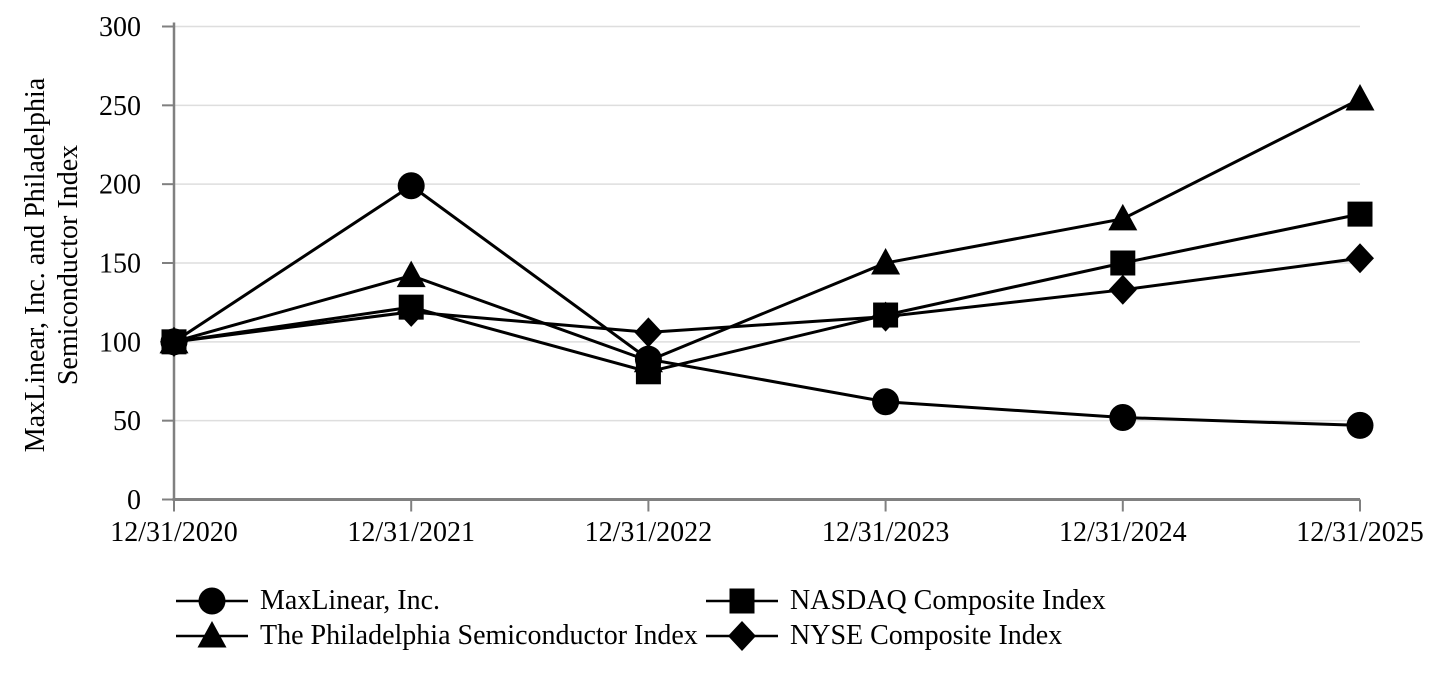  Describe the element at coordinates (127, 421) in the screenshot. I see `y-tick-label: 50` at that location.